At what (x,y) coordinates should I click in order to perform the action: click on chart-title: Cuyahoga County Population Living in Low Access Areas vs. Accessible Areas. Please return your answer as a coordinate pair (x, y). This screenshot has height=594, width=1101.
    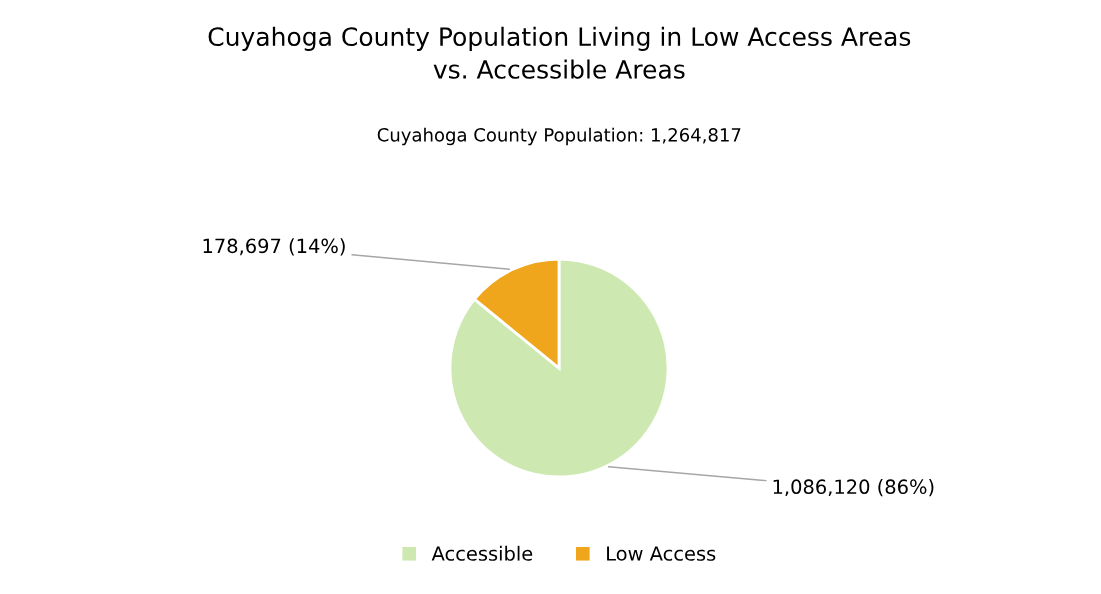
    Looking at the image, I should click on (559, 52).